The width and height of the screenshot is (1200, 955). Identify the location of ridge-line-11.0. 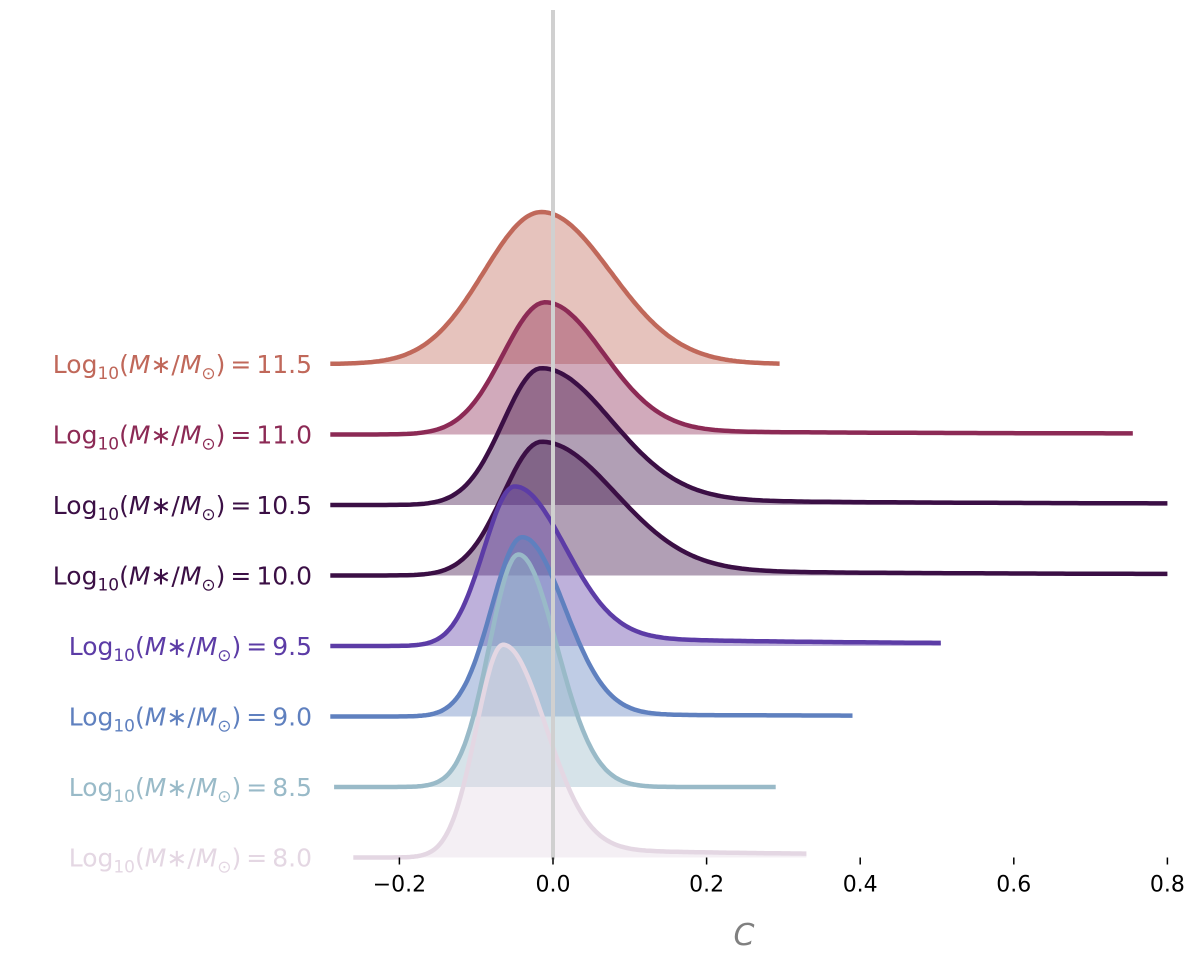
(731, 368).